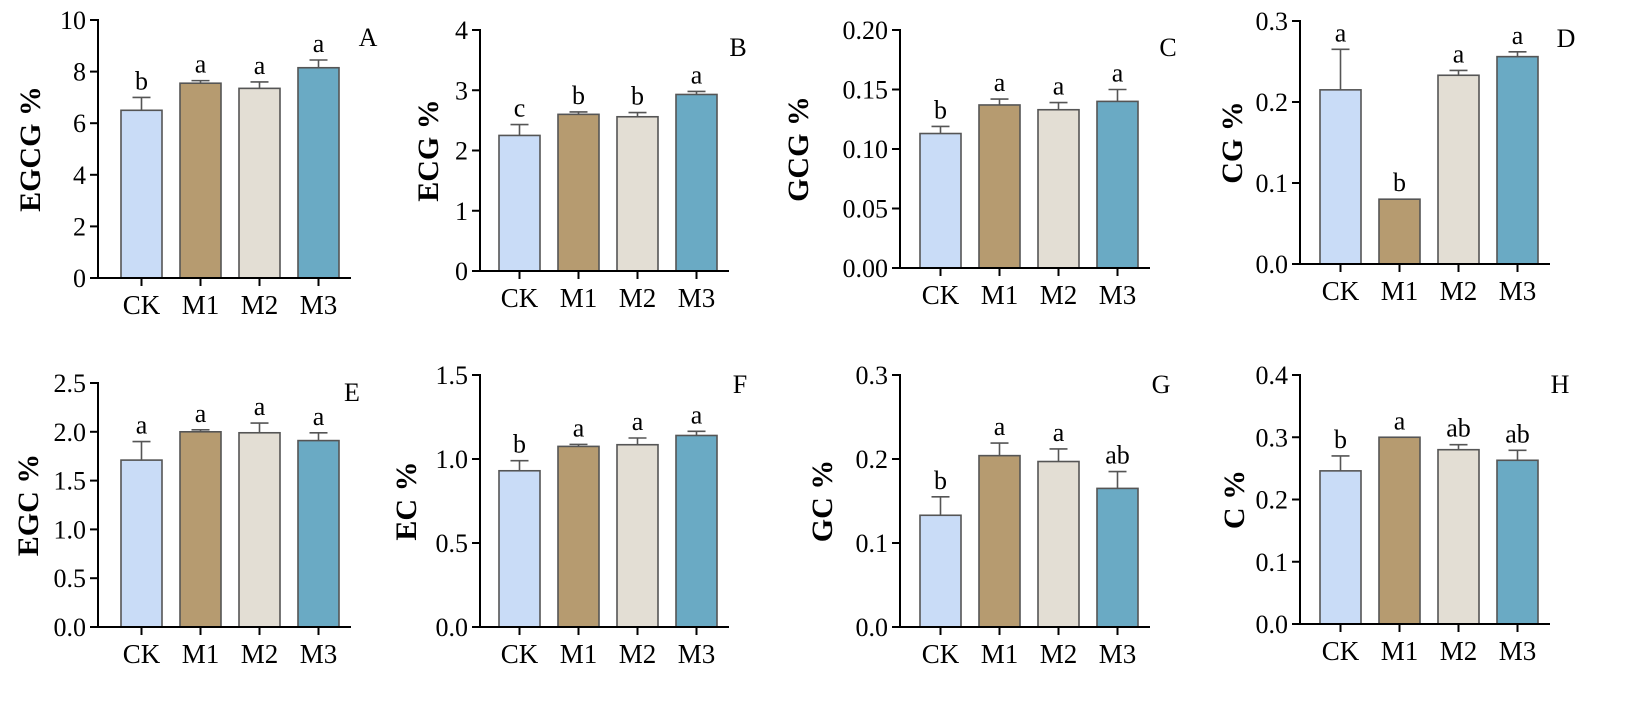 Image resolution: width=1638 pixels, height=719 pixels. Describe the element at coordinates (1458, 169) in the screenshot. I see `panel-d-bar-m2` at that location.